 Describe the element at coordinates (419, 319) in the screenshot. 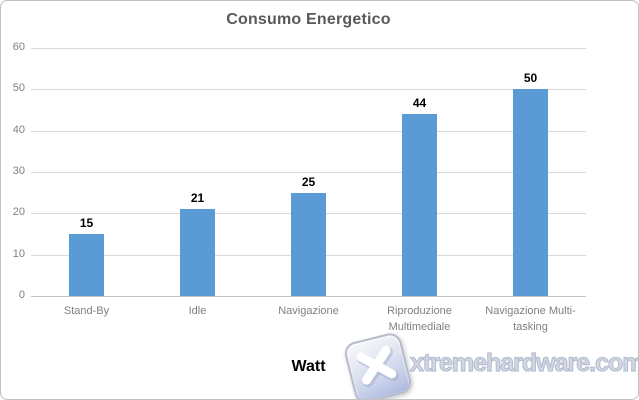

I see `category-label: Riproduzione Multimediale` at that location.